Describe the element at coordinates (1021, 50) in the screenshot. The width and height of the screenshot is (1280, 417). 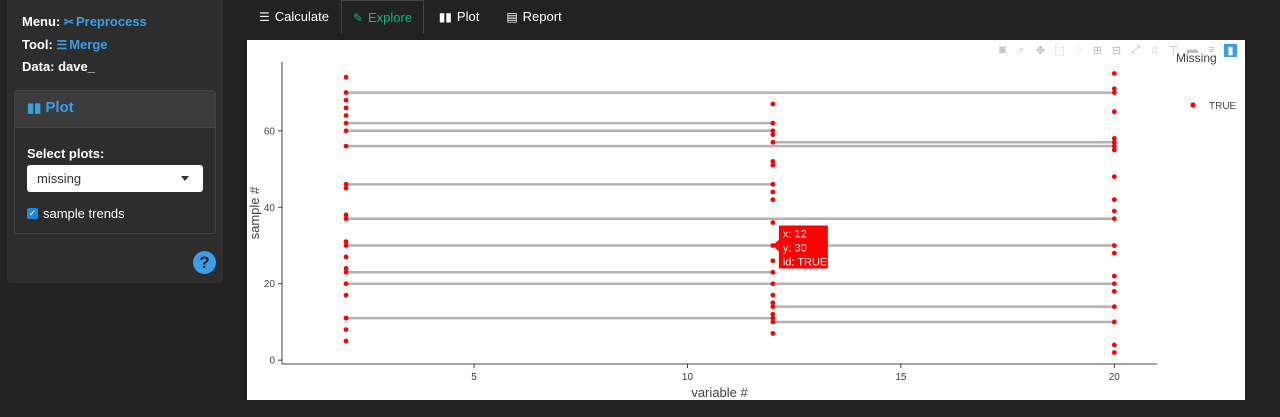
I see `zoom-icon: ⌕` at that location.